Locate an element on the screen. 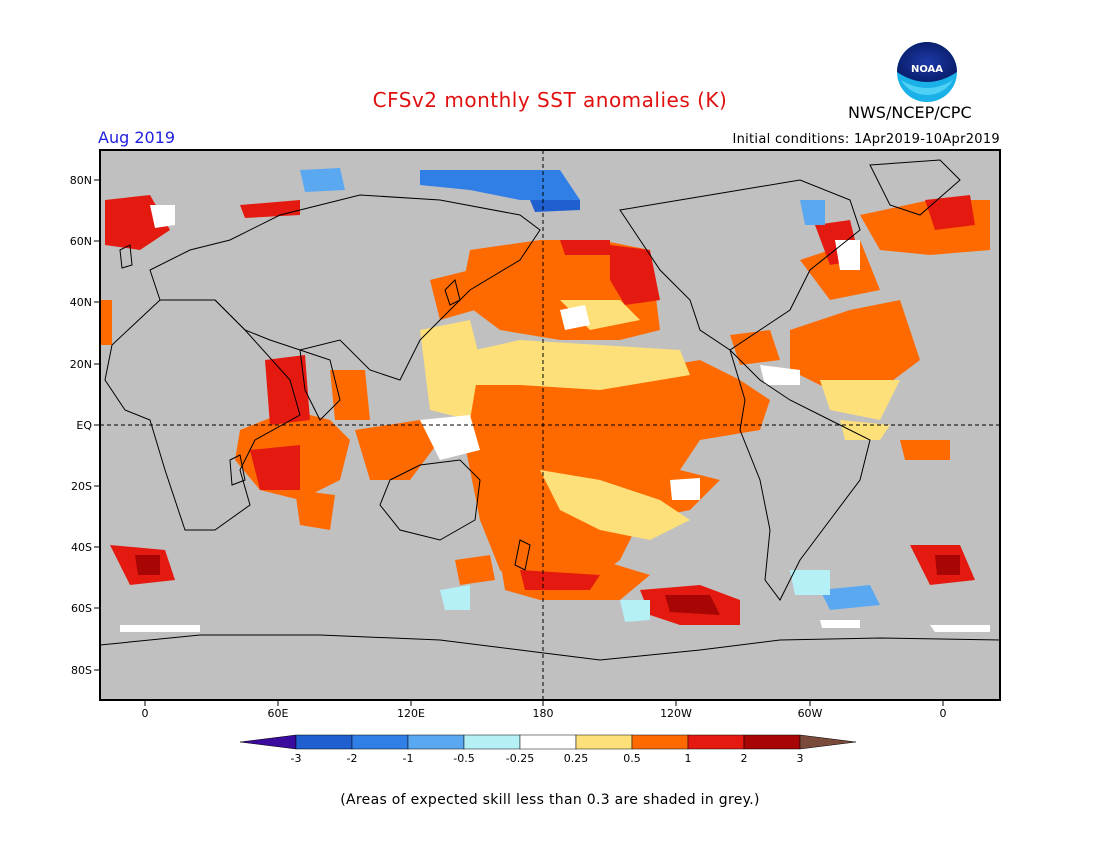  colorbar-swatch-min is located at coordinates (268, 742).